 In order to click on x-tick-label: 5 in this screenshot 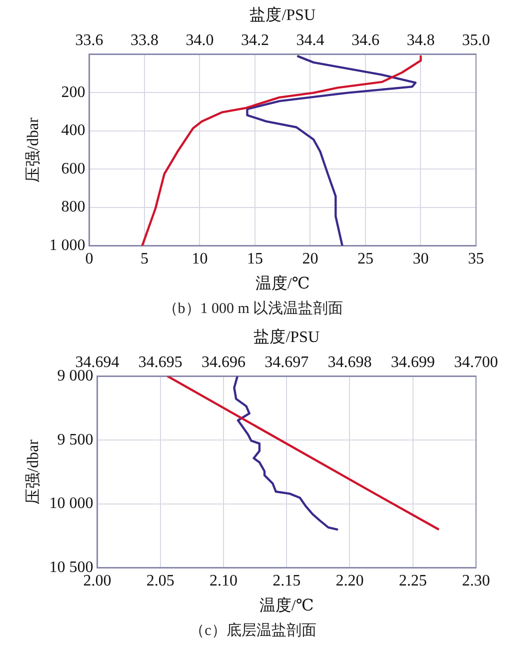, I will do `click(144, 259)`.